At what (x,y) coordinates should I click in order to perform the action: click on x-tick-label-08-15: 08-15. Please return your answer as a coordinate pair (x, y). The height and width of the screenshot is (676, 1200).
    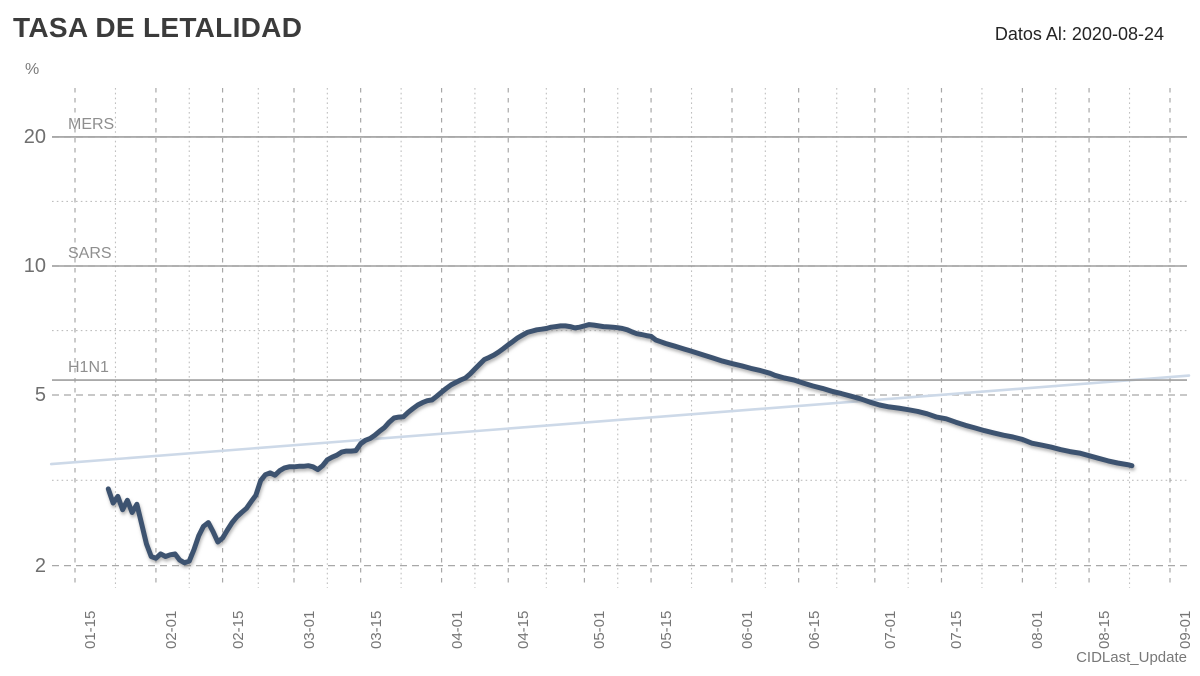
    Looking at the image, I should click on (1105, 629).